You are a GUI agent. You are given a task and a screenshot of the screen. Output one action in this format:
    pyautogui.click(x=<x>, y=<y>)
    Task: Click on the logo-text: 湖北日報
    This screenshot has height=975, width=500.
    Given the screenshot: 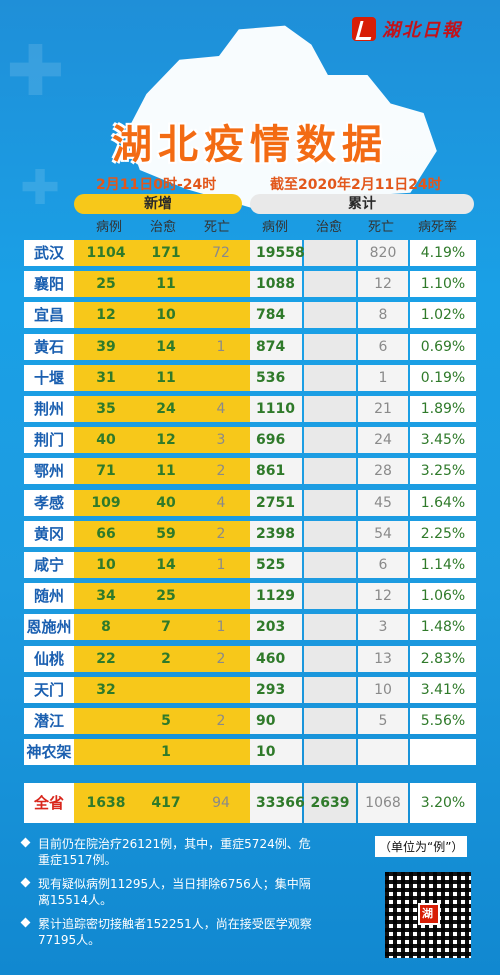 What is the action you would take?
    pyautogui.click(x=422, y=30)
    